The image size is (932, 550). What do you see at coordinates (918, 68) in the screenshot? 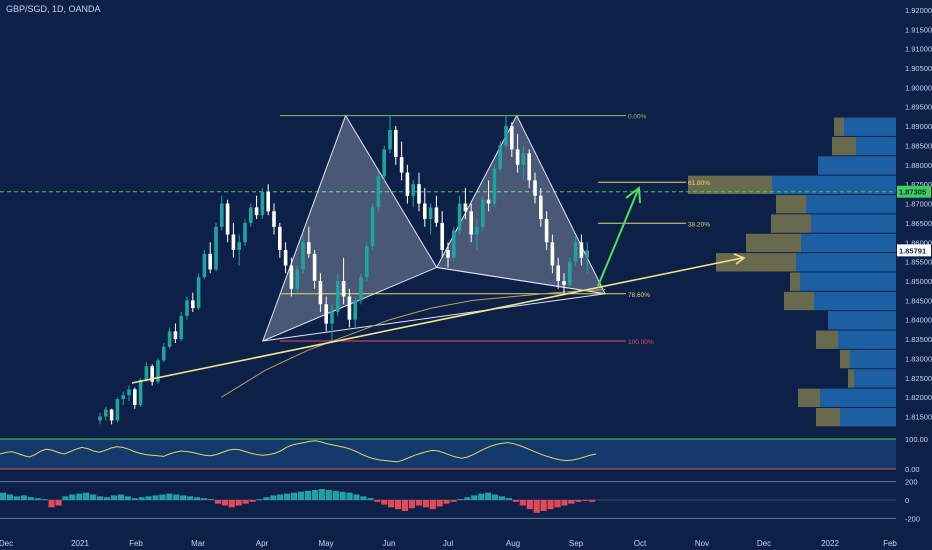
I see `y-tick-label: 1.90500` at bounding box center [918, 68].